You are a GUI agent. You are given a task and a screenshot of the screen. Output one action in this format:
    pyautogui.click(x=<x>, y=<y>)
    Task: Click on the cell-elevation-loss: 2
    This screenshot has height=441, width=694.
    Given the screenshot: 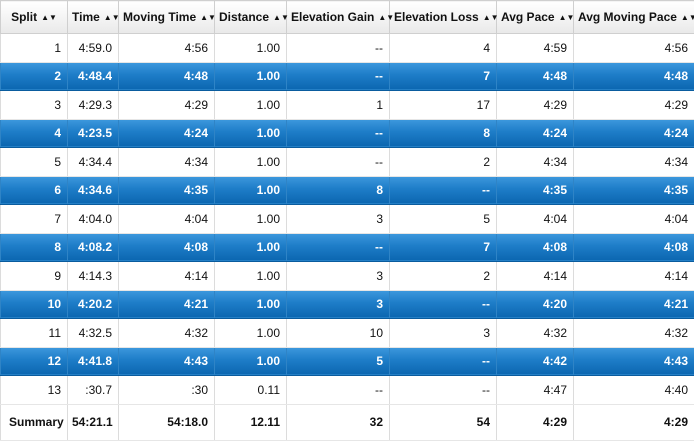 What is the action you would take?
    pyautogui.click(x=443, y=276)
    